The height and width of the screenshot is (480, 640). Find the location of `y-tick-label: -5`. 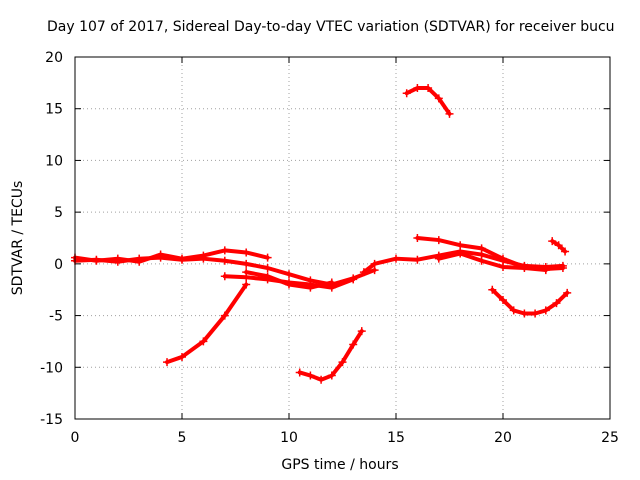

y-tick-label: -5 is located at coordinates (56, 317).